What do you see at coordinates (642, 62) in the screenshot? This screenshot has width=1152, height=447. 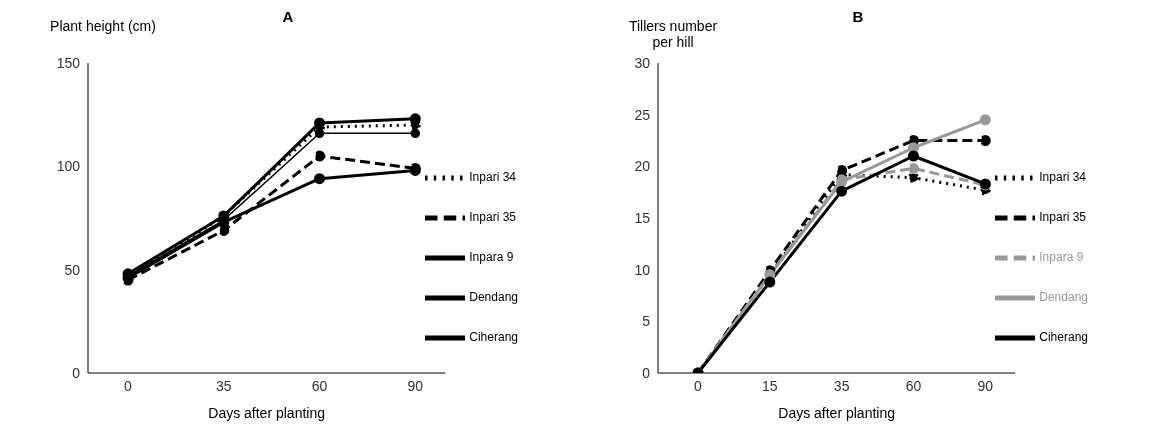 I see `y-tick-label: 30` at bounding box center [642, 62].